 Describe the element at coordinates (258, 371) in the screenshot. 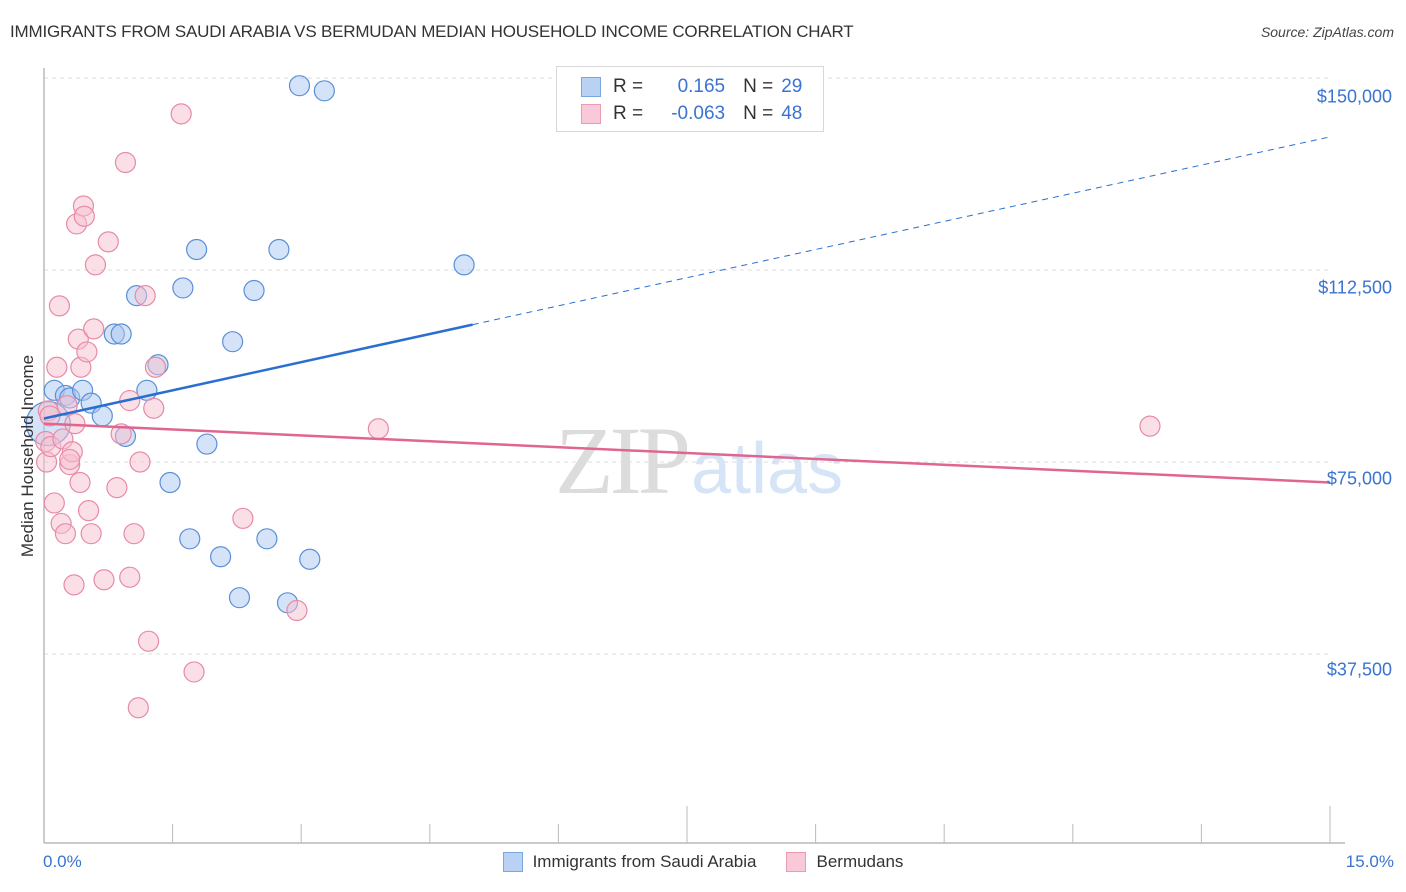

I see `trend-line-saudi-arabia` at that location.